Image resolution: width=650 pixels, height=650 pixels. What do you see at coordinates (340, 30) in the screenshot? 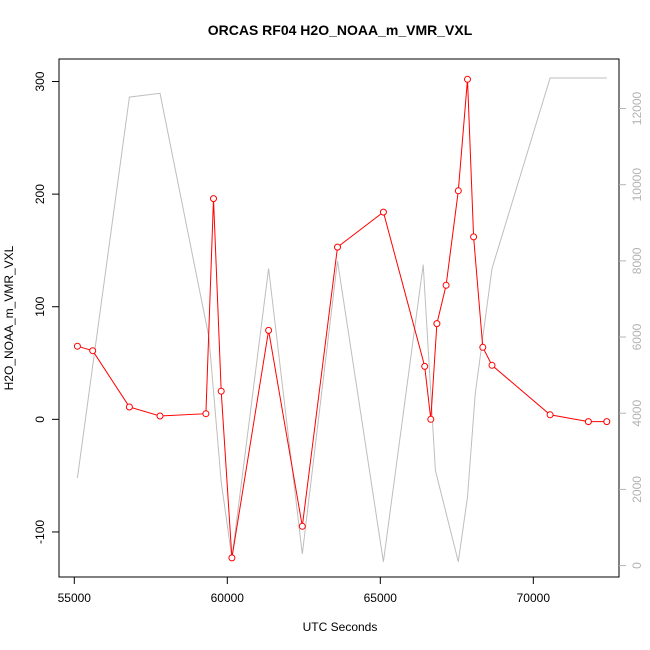
I see `chart-title: ORCAS RF04 H2O_NOAA_m_VMR_VXL` at bounding box center [340, 30].